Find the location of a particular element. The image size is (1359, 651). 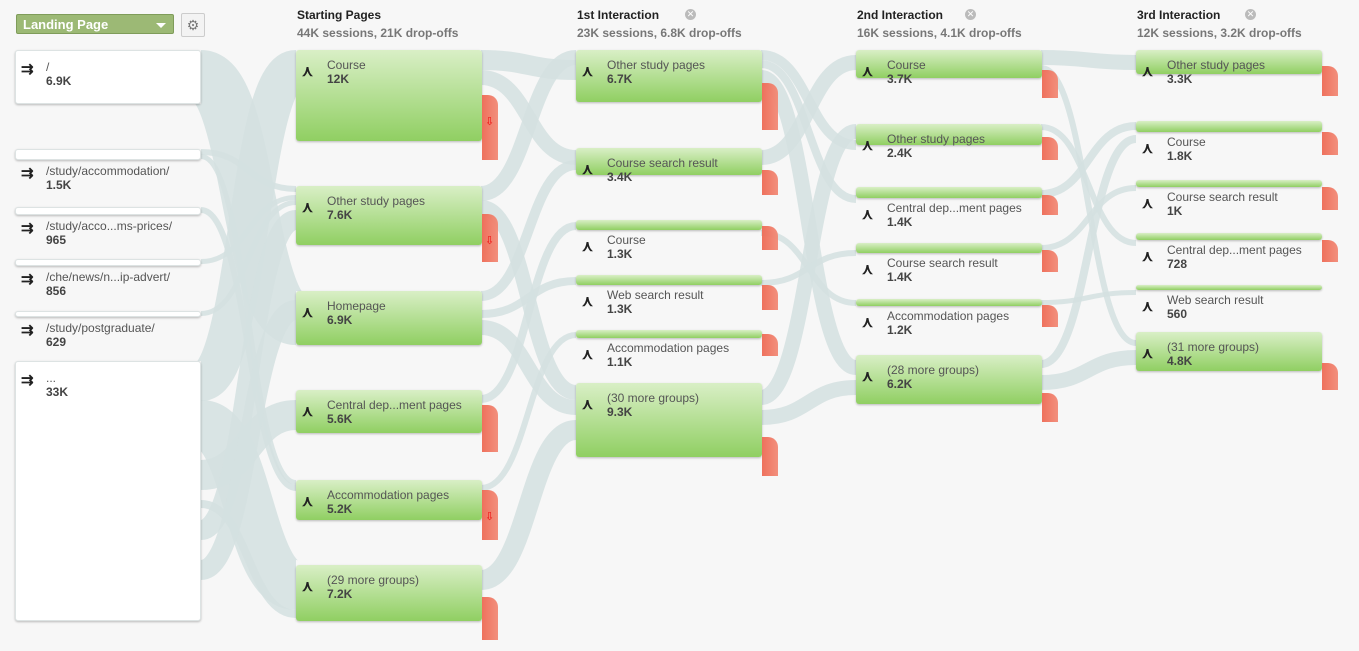

node-value: 560 is located at coordinates (1177, 314).